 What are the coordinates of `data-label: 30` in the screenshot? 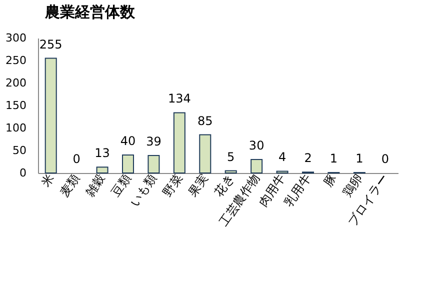 It's located at (256, 145).